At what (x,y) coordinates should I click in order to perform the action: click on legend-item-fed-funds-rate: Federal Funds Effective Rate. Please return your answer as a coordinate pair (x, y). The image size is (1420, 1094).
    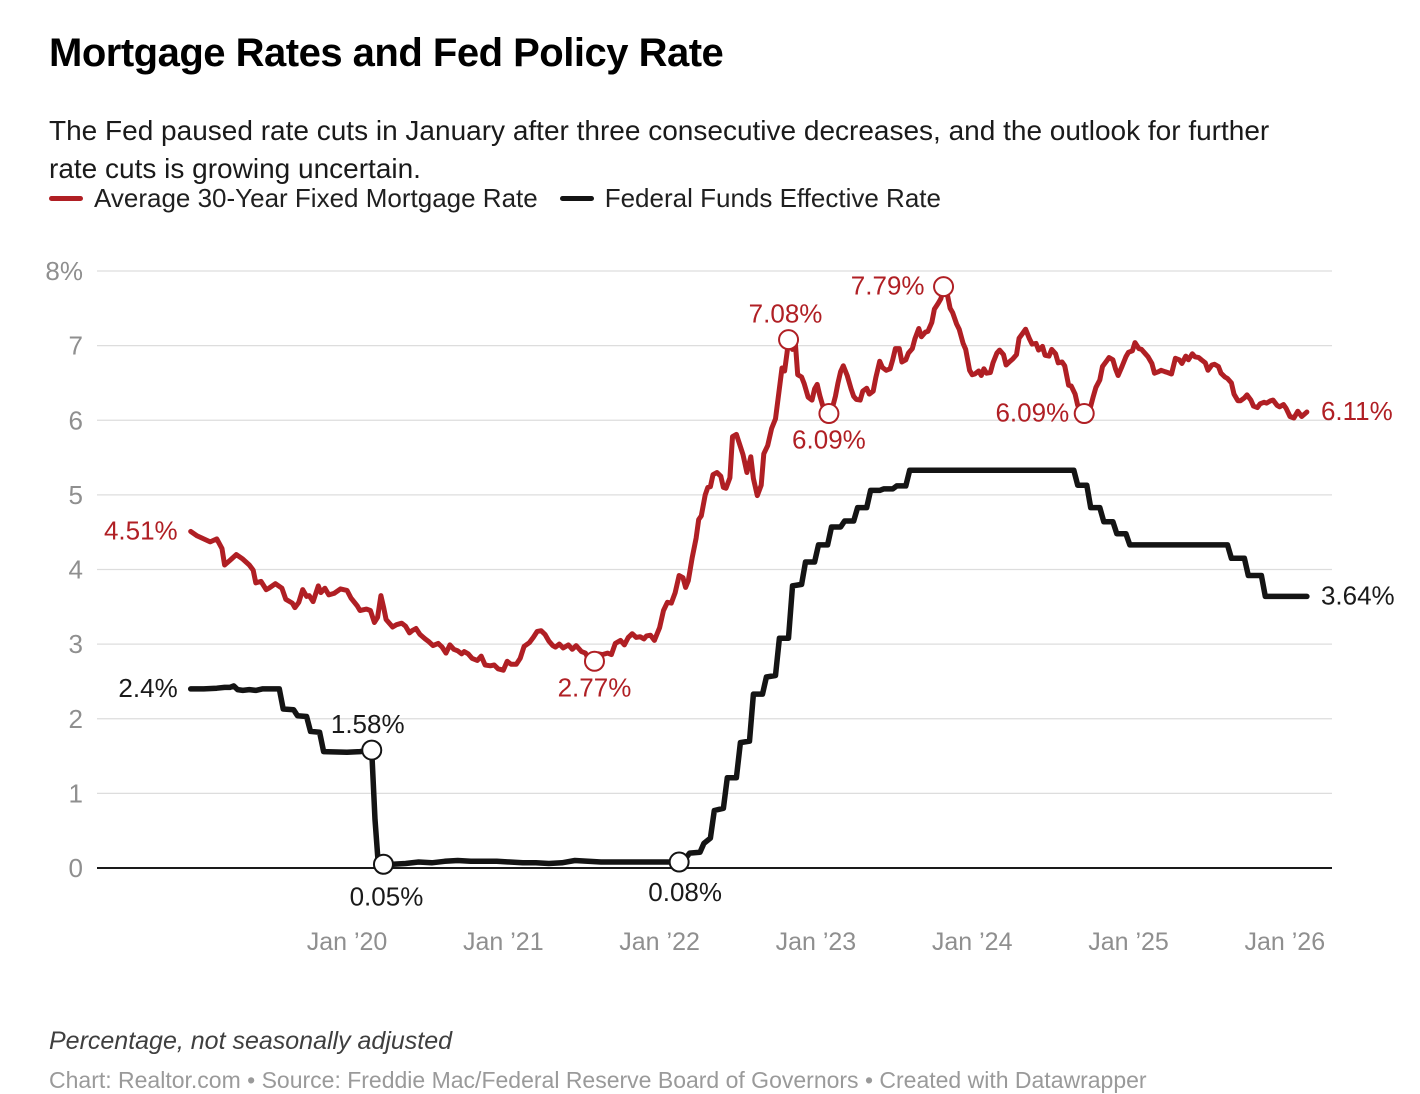
    Looking at the image, I should click on (750, 198).